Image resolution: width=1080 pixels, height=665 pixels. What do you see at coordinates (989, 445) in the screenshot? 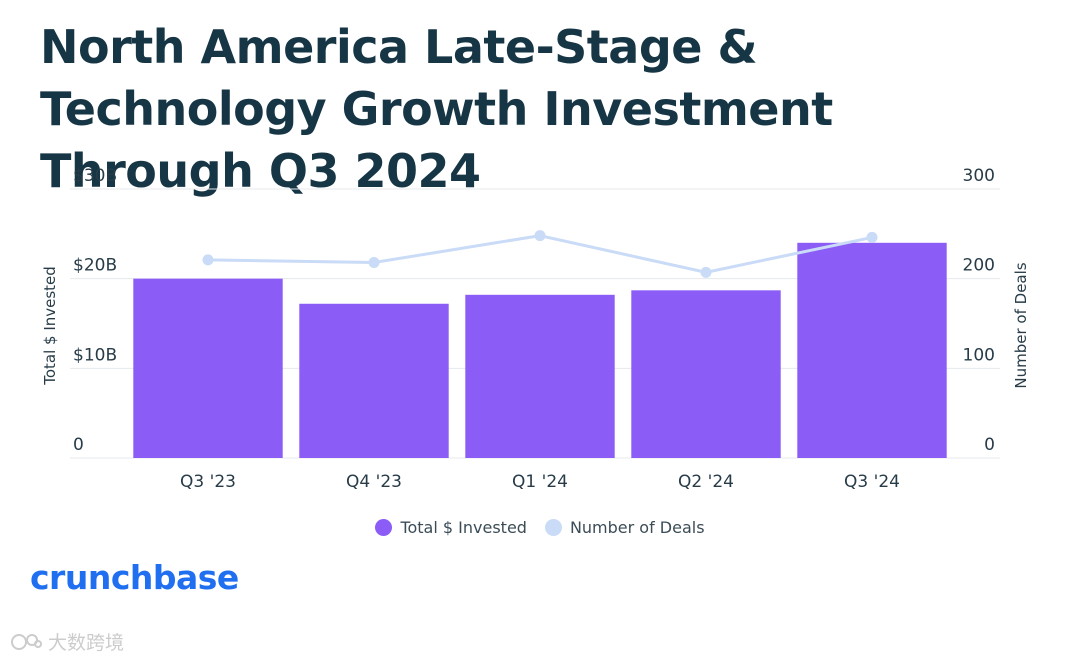
I see `y-tick-right: 0` at bounding box center [989, 445].